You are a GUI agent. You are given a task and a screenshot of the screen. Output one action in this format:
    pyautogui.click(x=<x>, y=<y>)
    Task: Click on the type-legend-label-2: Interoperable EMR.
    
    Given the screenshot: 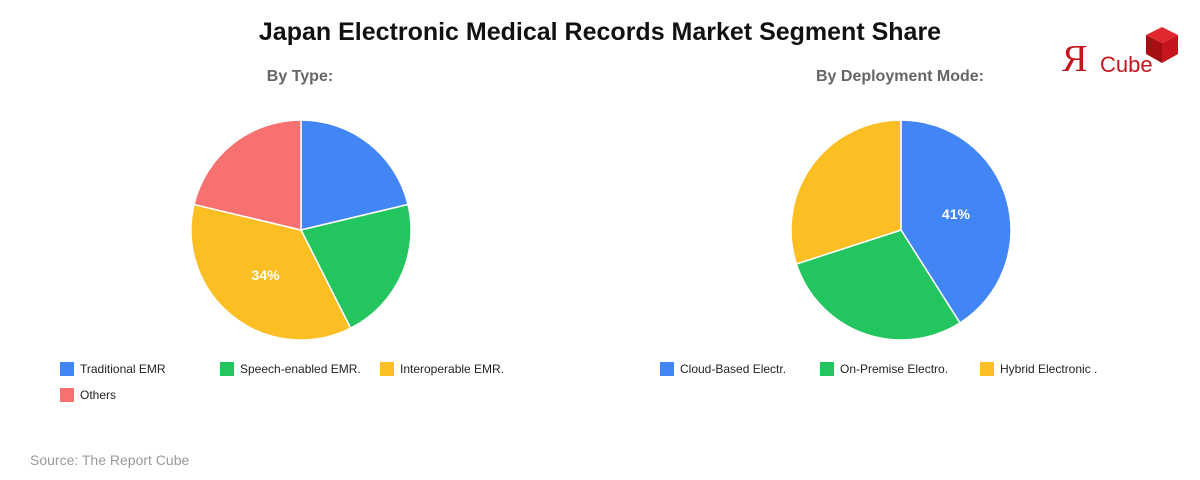 What is the action you would take?
    pyautogui.click(x=452, y=369)
    